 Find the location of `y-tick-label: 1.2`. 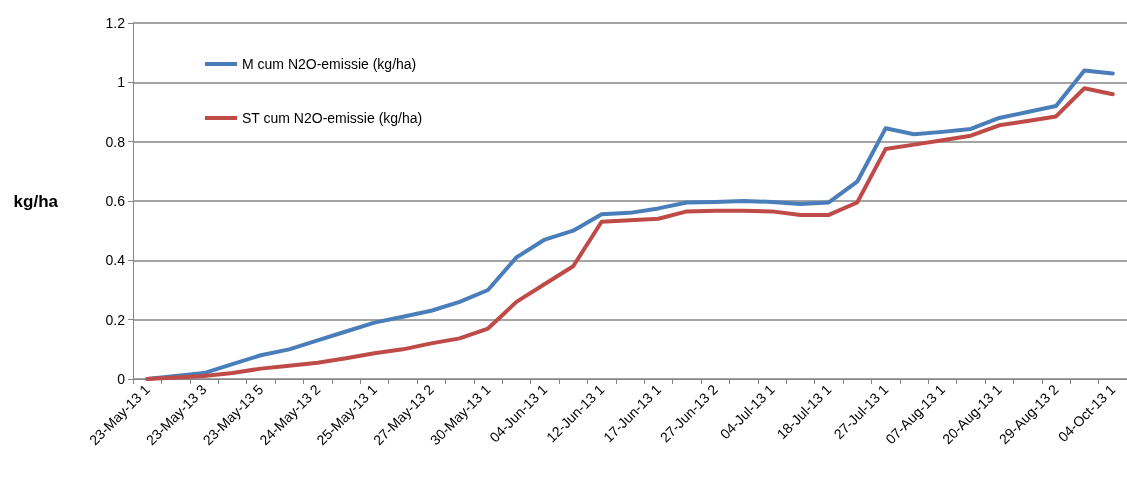

y-tick-label: 1.2 is located at coordinates (115, 23).